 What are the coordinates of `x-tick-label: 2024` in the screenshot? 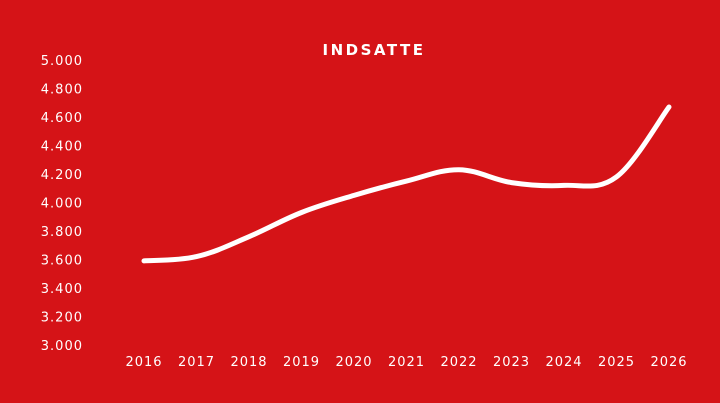 It's located at (563, 362).